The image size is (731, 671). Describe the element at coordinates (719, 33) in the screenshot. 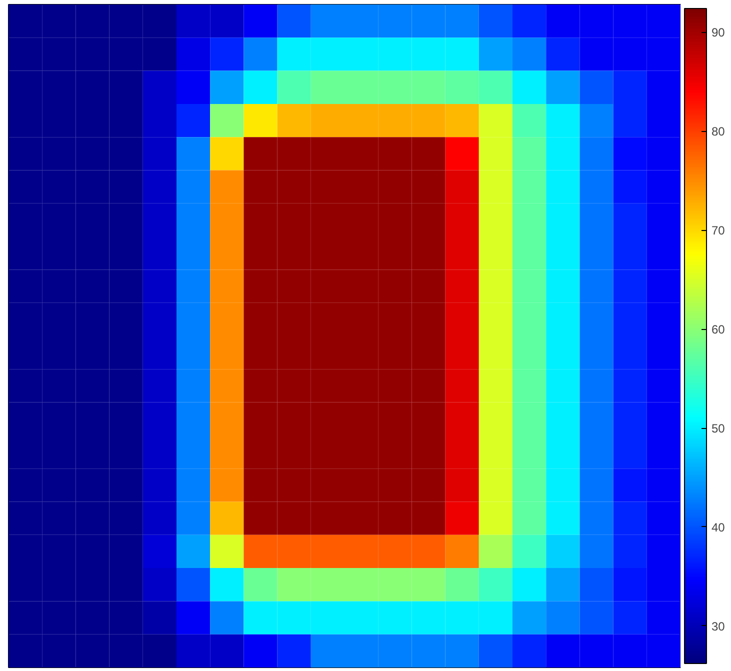

I see `color-bar-label: 90` at that location.